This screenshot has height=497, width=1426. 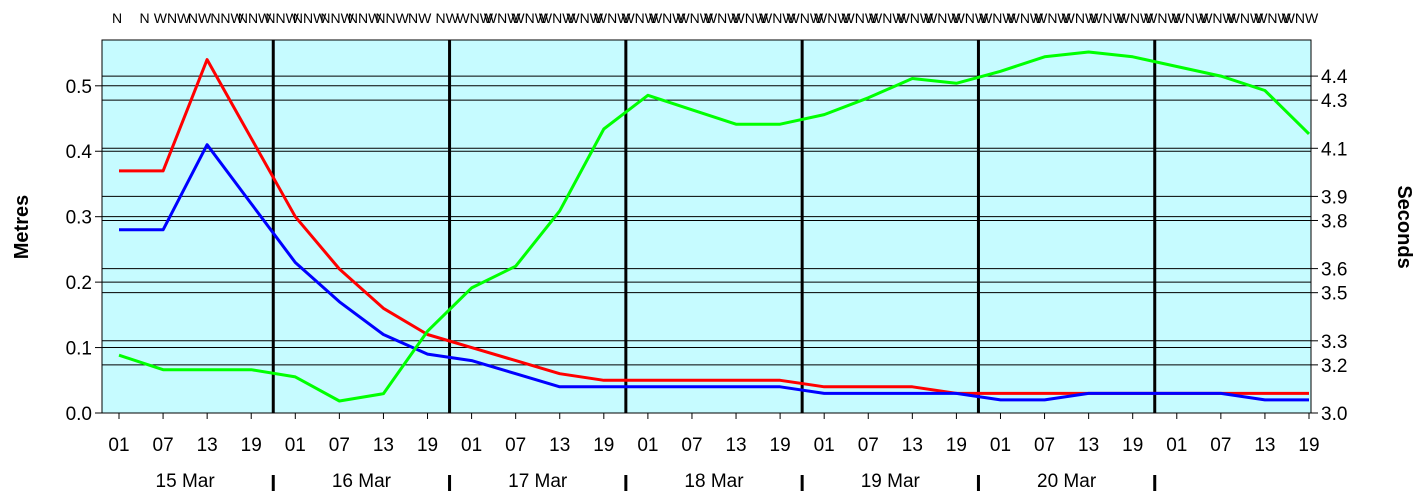 What do you see at coordinates (777, 18) in the screenshot?
I see `direction-label-24: WNW` at bounding box center [777, 18].